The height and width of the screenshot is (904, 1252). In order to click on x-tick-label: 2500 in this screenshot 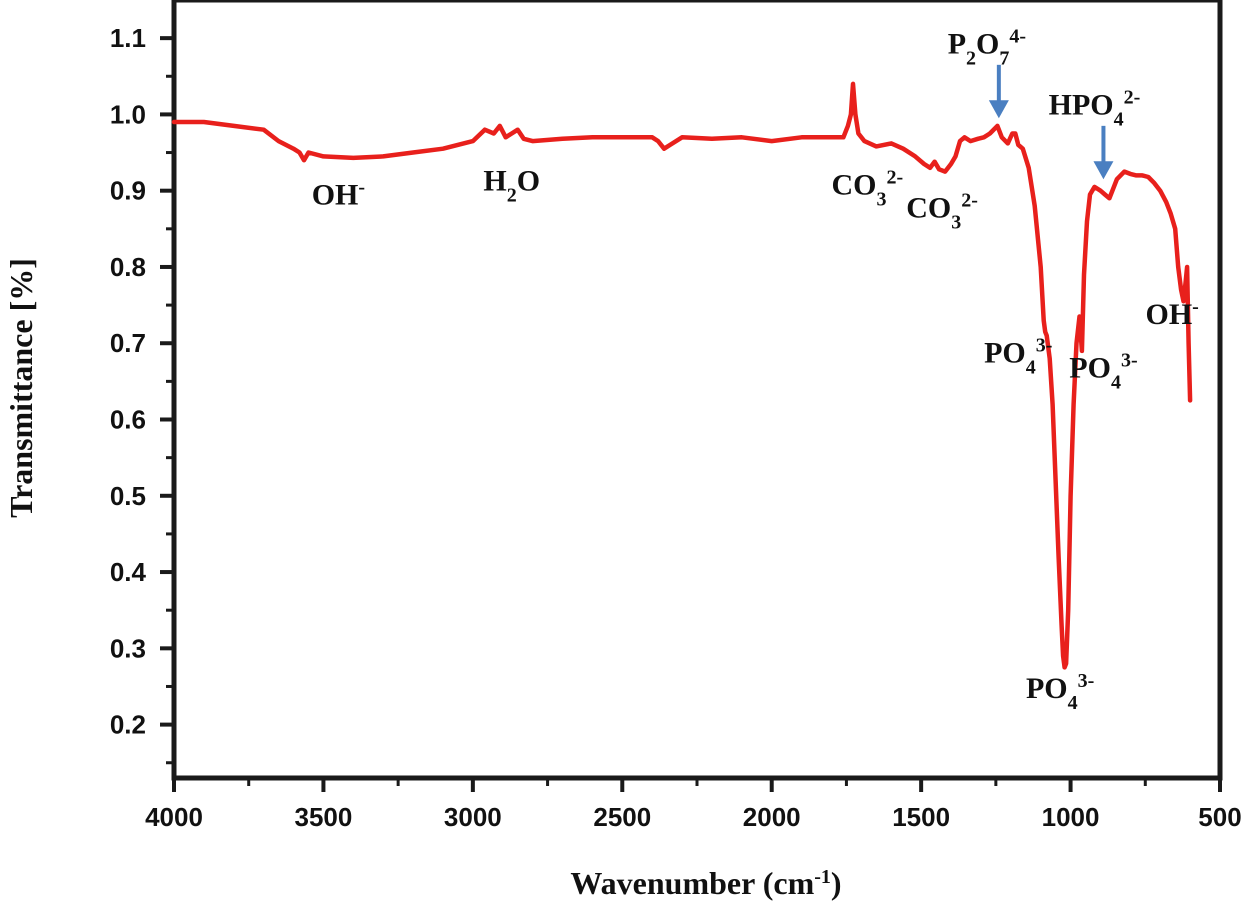, I will do `click(622, 817)`.